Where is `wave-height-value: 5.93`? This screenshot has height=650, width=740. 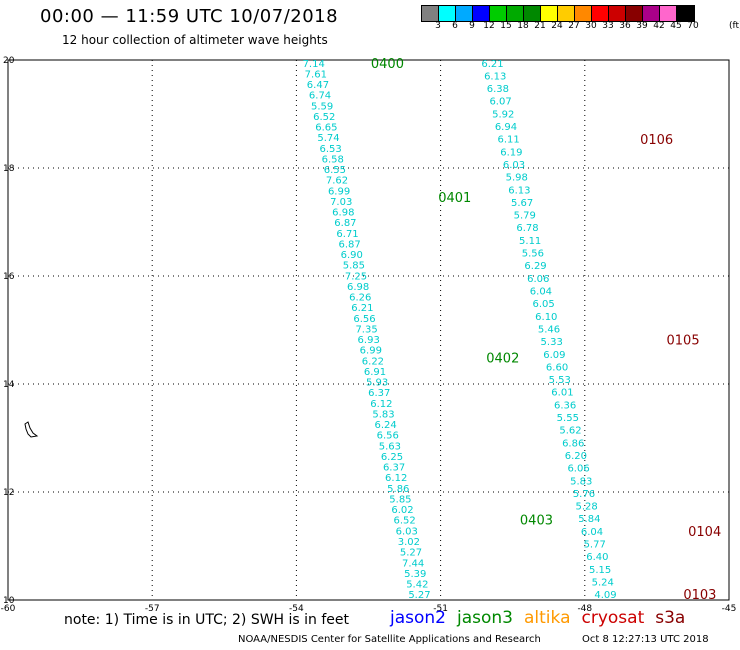
wave-height-value: 5.93 is located at coordinates (377, 383).